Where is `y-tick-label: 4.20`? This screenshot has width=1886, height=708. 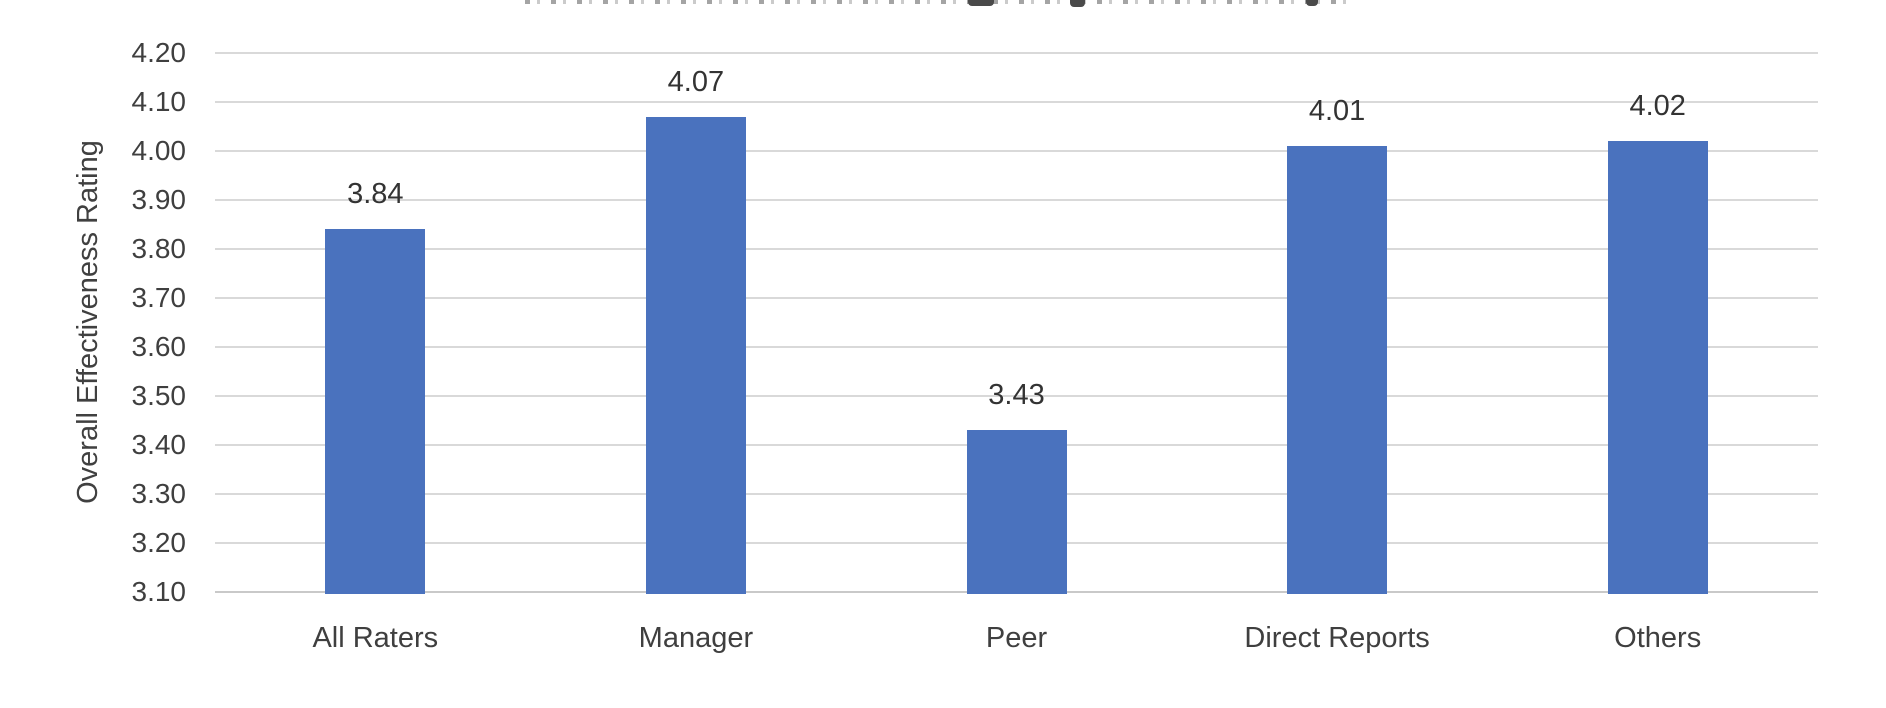 y-tick-label: 4.20 is located at coordinates (159, 52).